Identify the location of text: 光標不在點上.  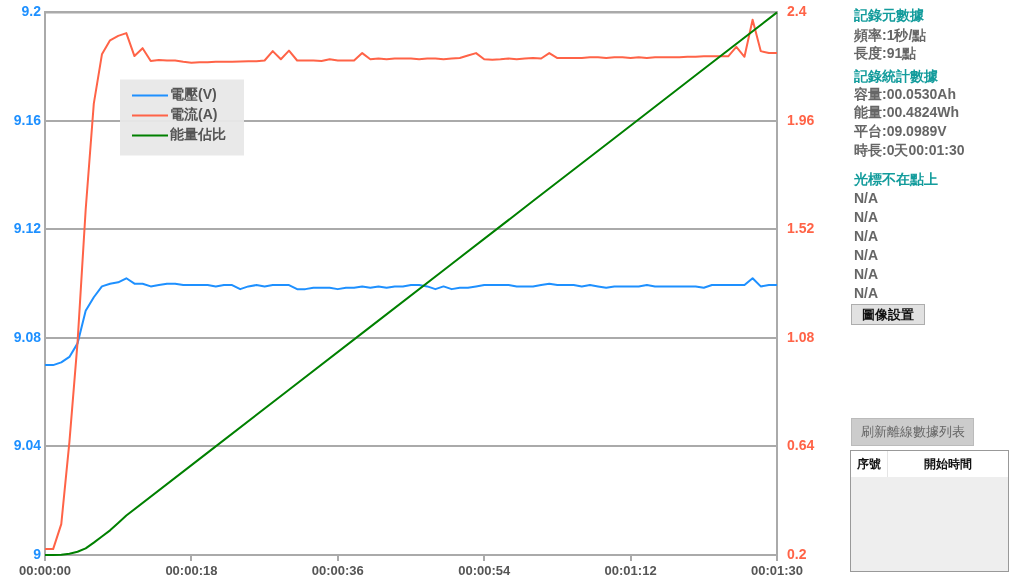
(896, 179).